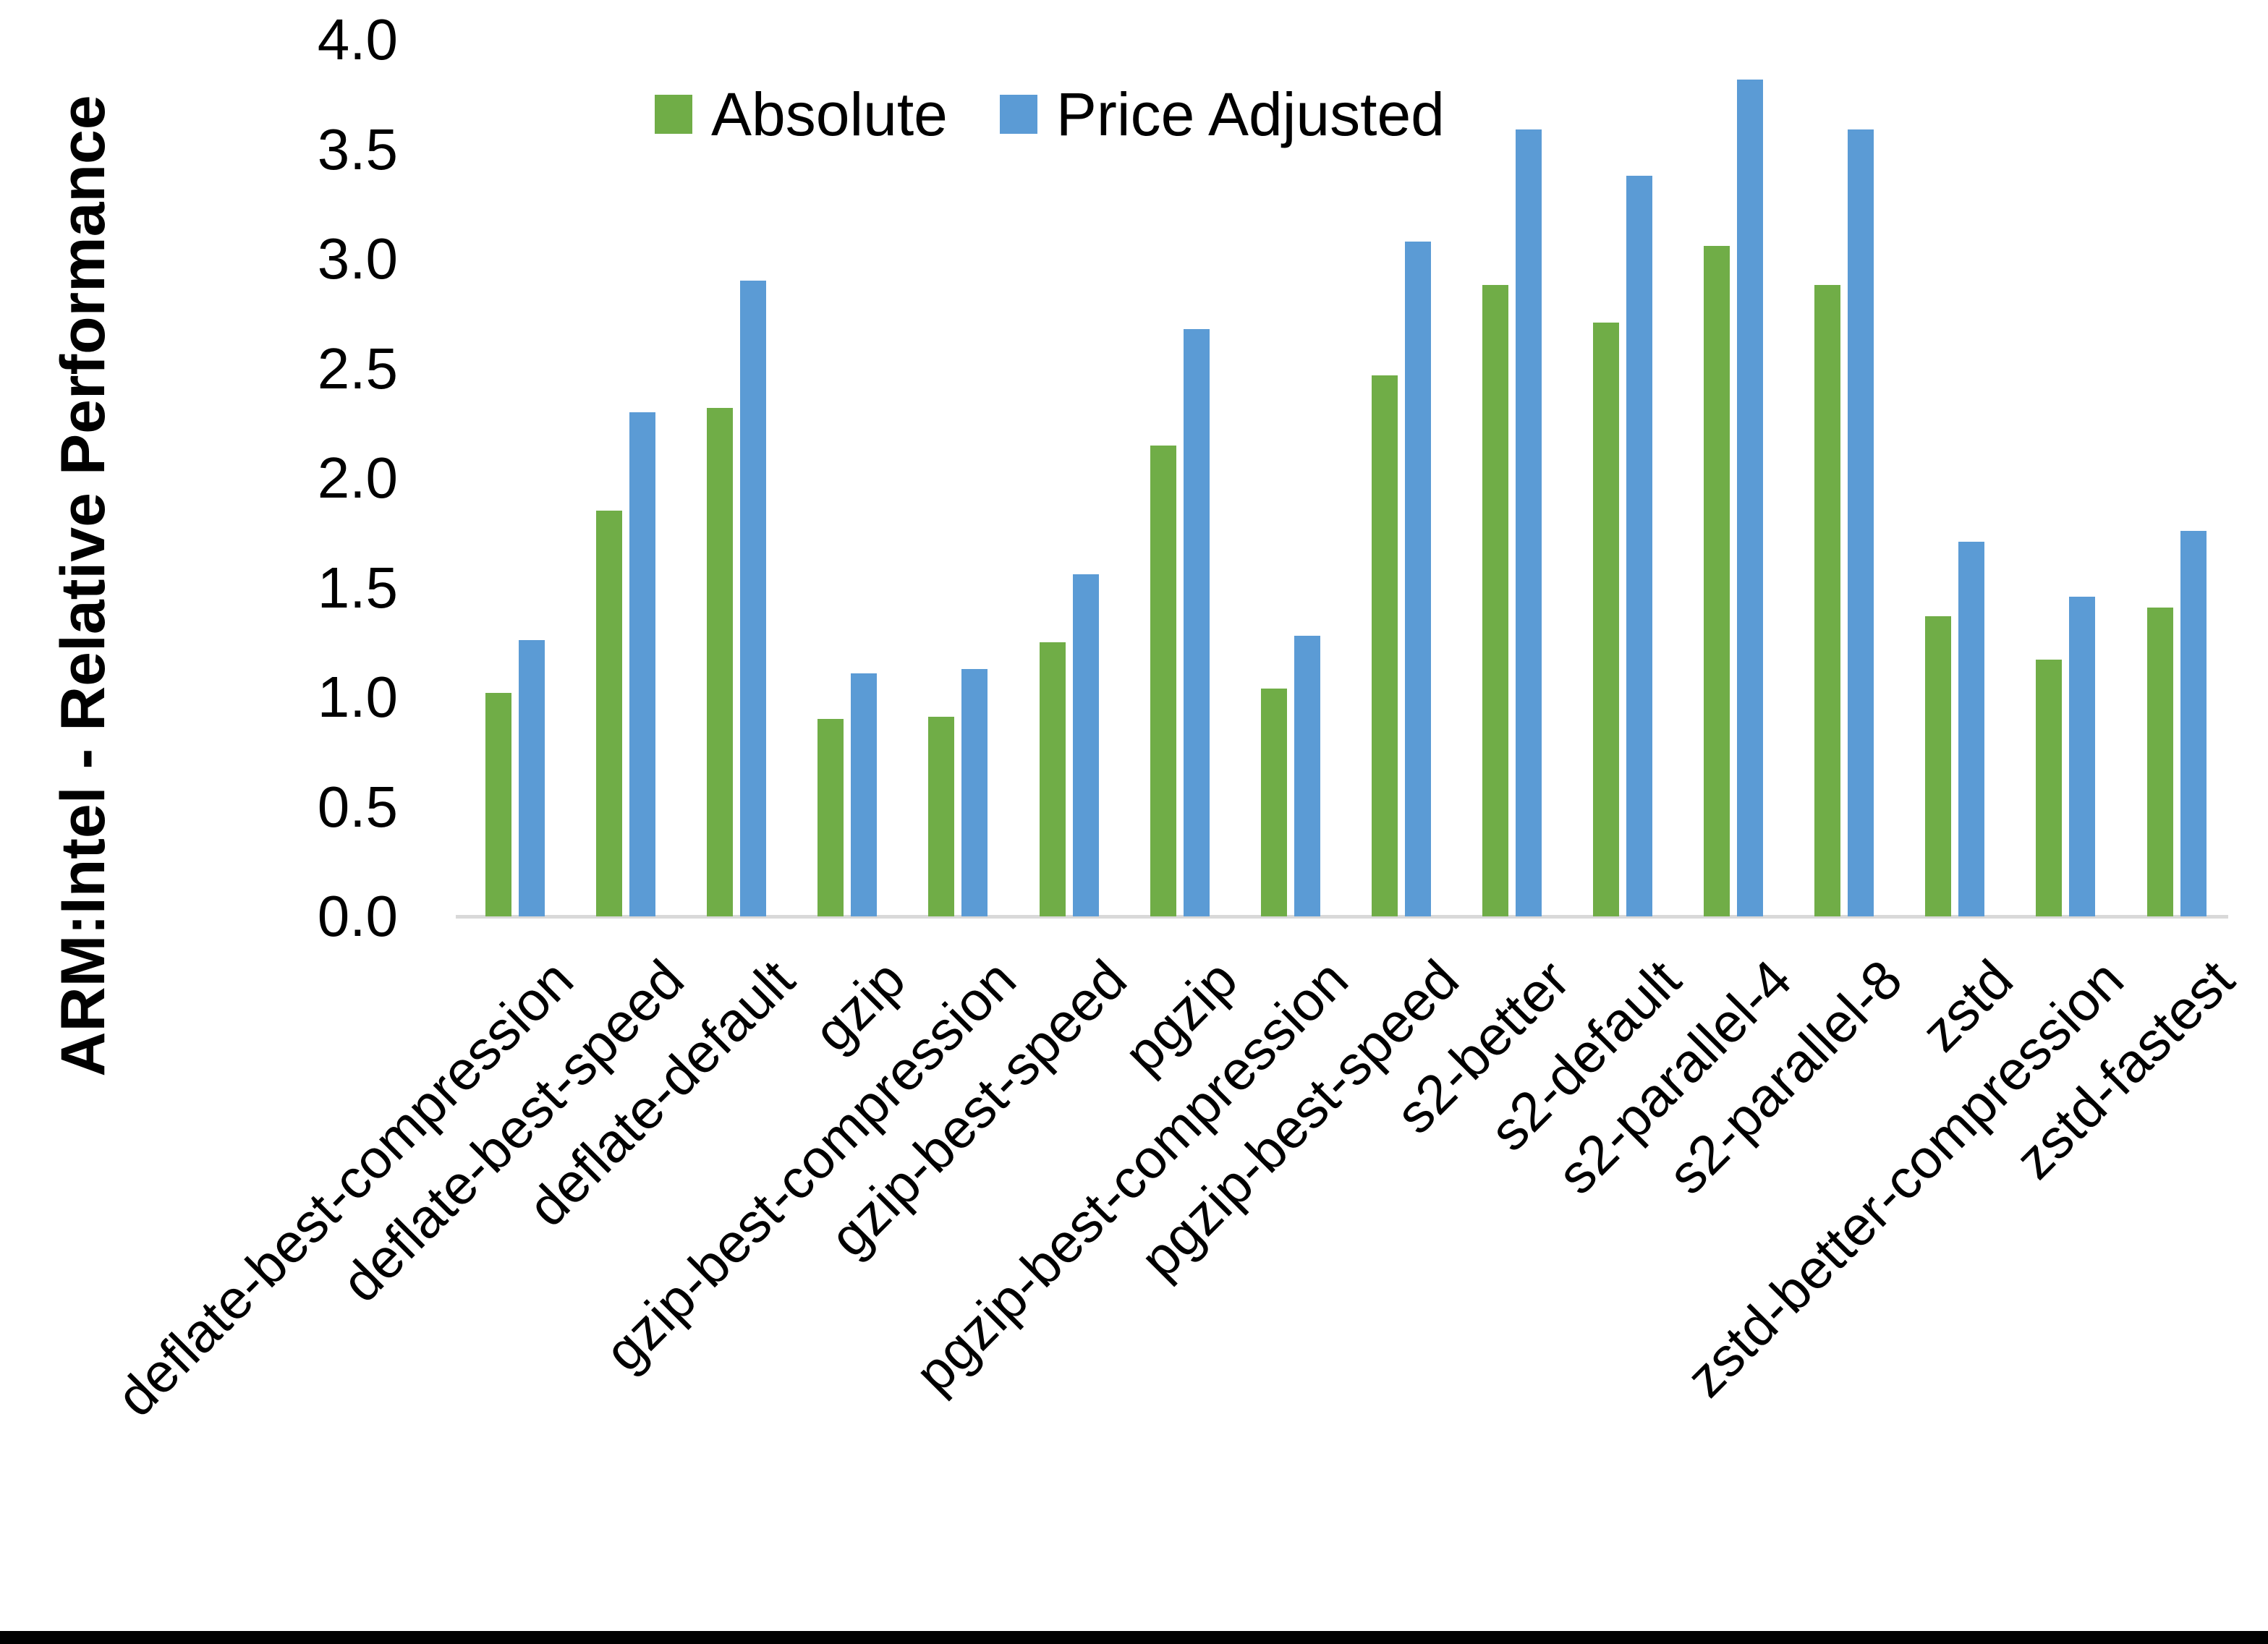  What do you see at coordinates (829, 114) in the screenshot?
I see `legend-label-absolute: Absolute` at bounding box center [829, 114].